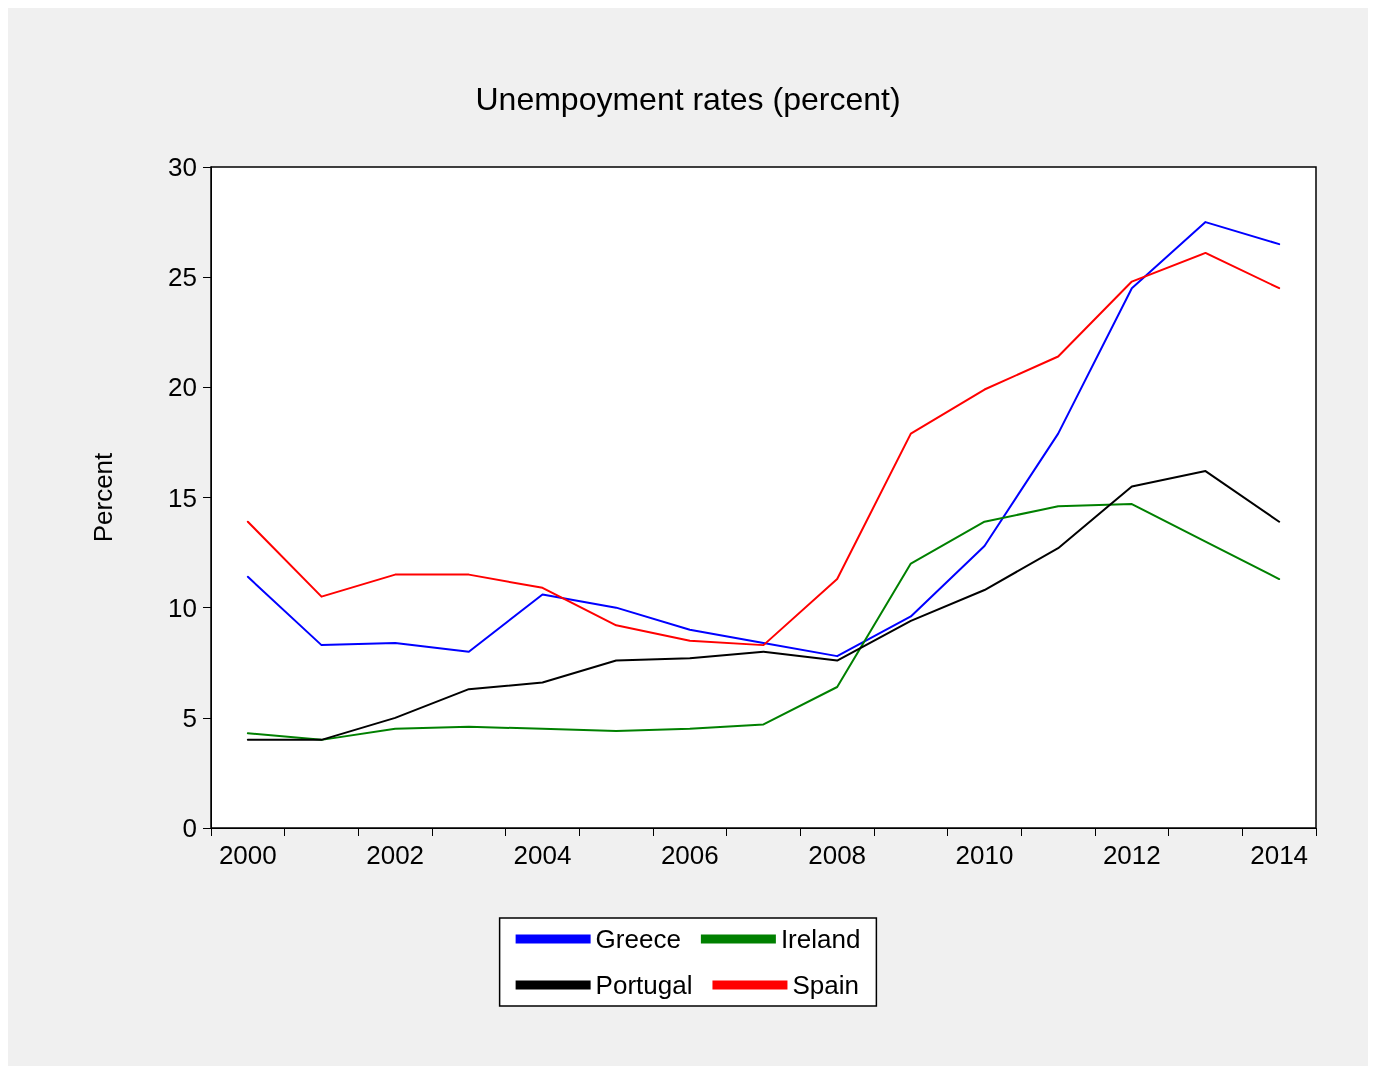 This screenshot has width=1376, height=1074. I want to click on chart-title: Unempoyment rates (percent), so click(688, 99).